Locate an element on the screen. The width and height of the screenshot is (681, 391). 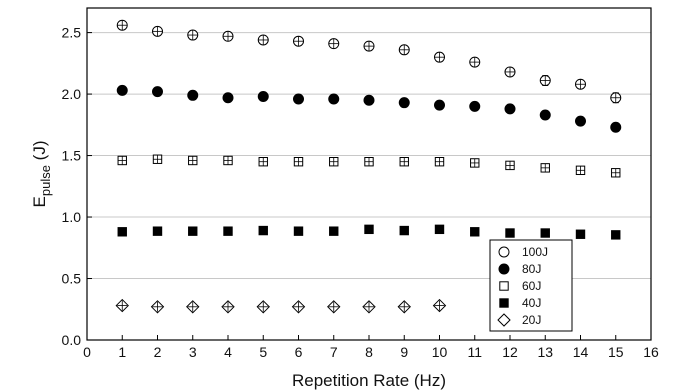
y-axis-label-main: E is located at coordinates (39, 201).